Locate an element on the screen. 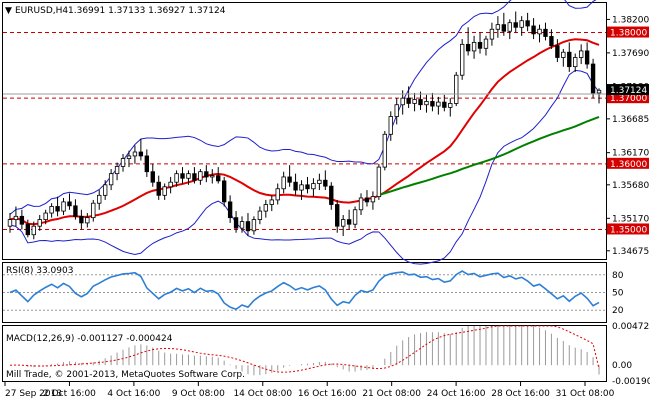 The height and width of the screenshot is (400, 650). time-tick-label: 27 Sep 2013 is located at coordinates (33, 394).